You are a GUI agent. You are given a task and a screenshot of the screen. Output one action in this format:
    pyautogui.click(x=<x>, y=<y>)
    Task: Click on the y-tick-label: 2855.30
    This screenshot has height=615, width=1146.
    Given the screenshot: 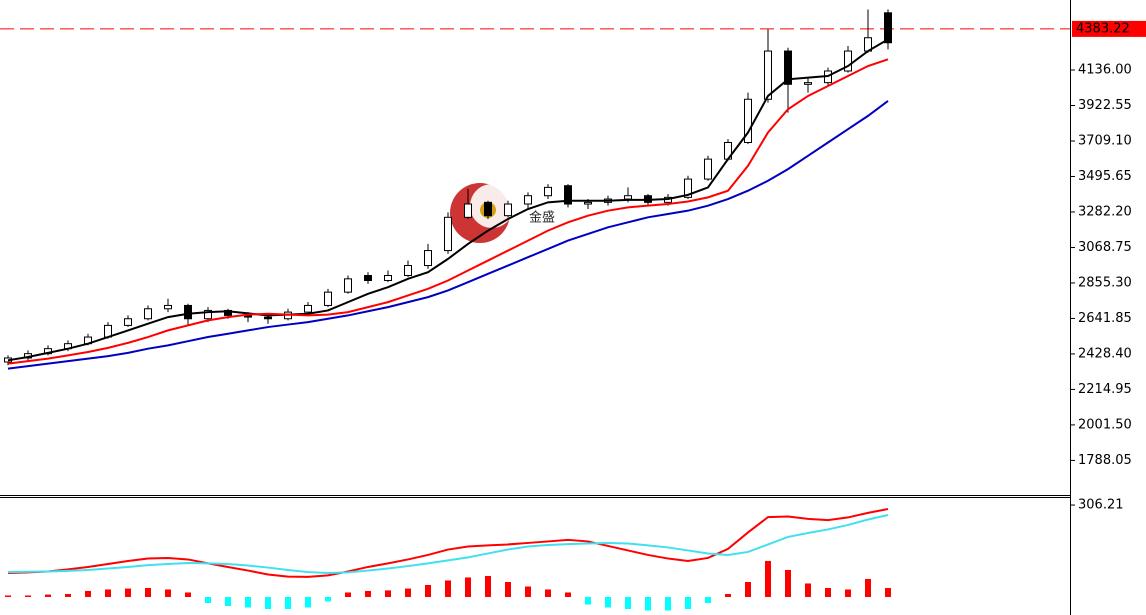 What is the action you would take?
    pyautogui.click(x=1105, y=282)
    